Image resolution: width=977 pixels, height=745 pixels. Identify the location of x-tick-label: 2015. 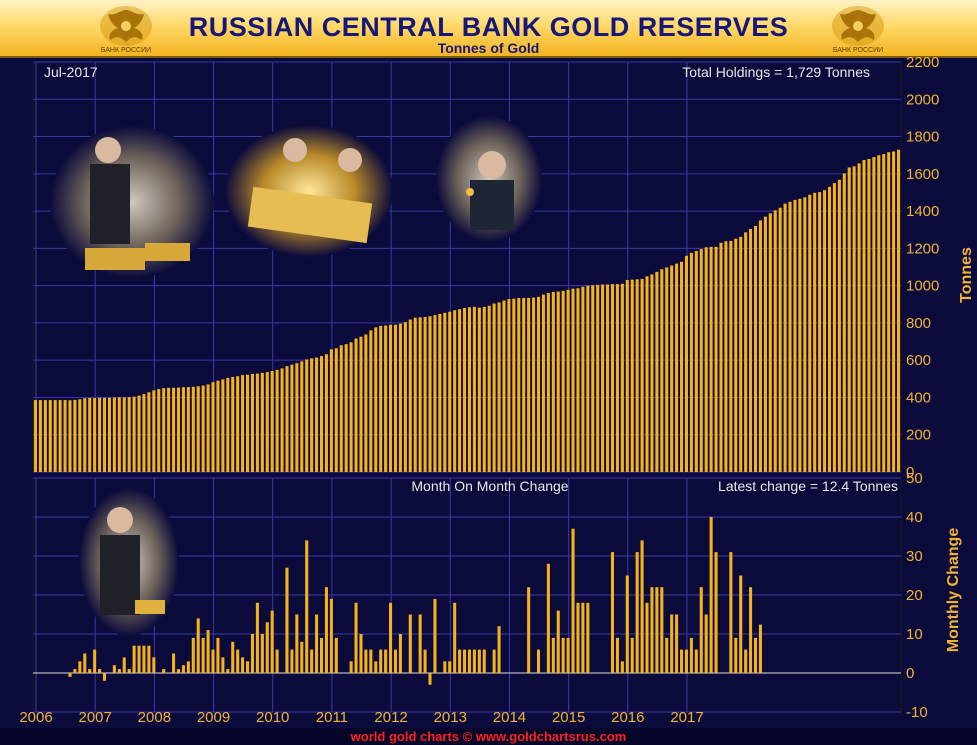
(568, 717).